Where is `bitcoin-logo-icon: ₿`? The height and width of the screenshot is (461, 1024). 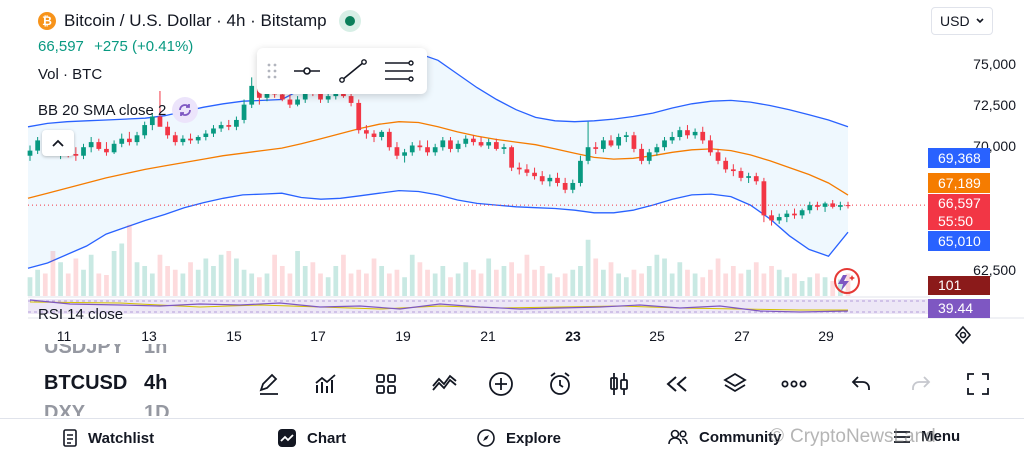 bitcoin-logo-icon: ₿ is located at coordinates (47, 21).